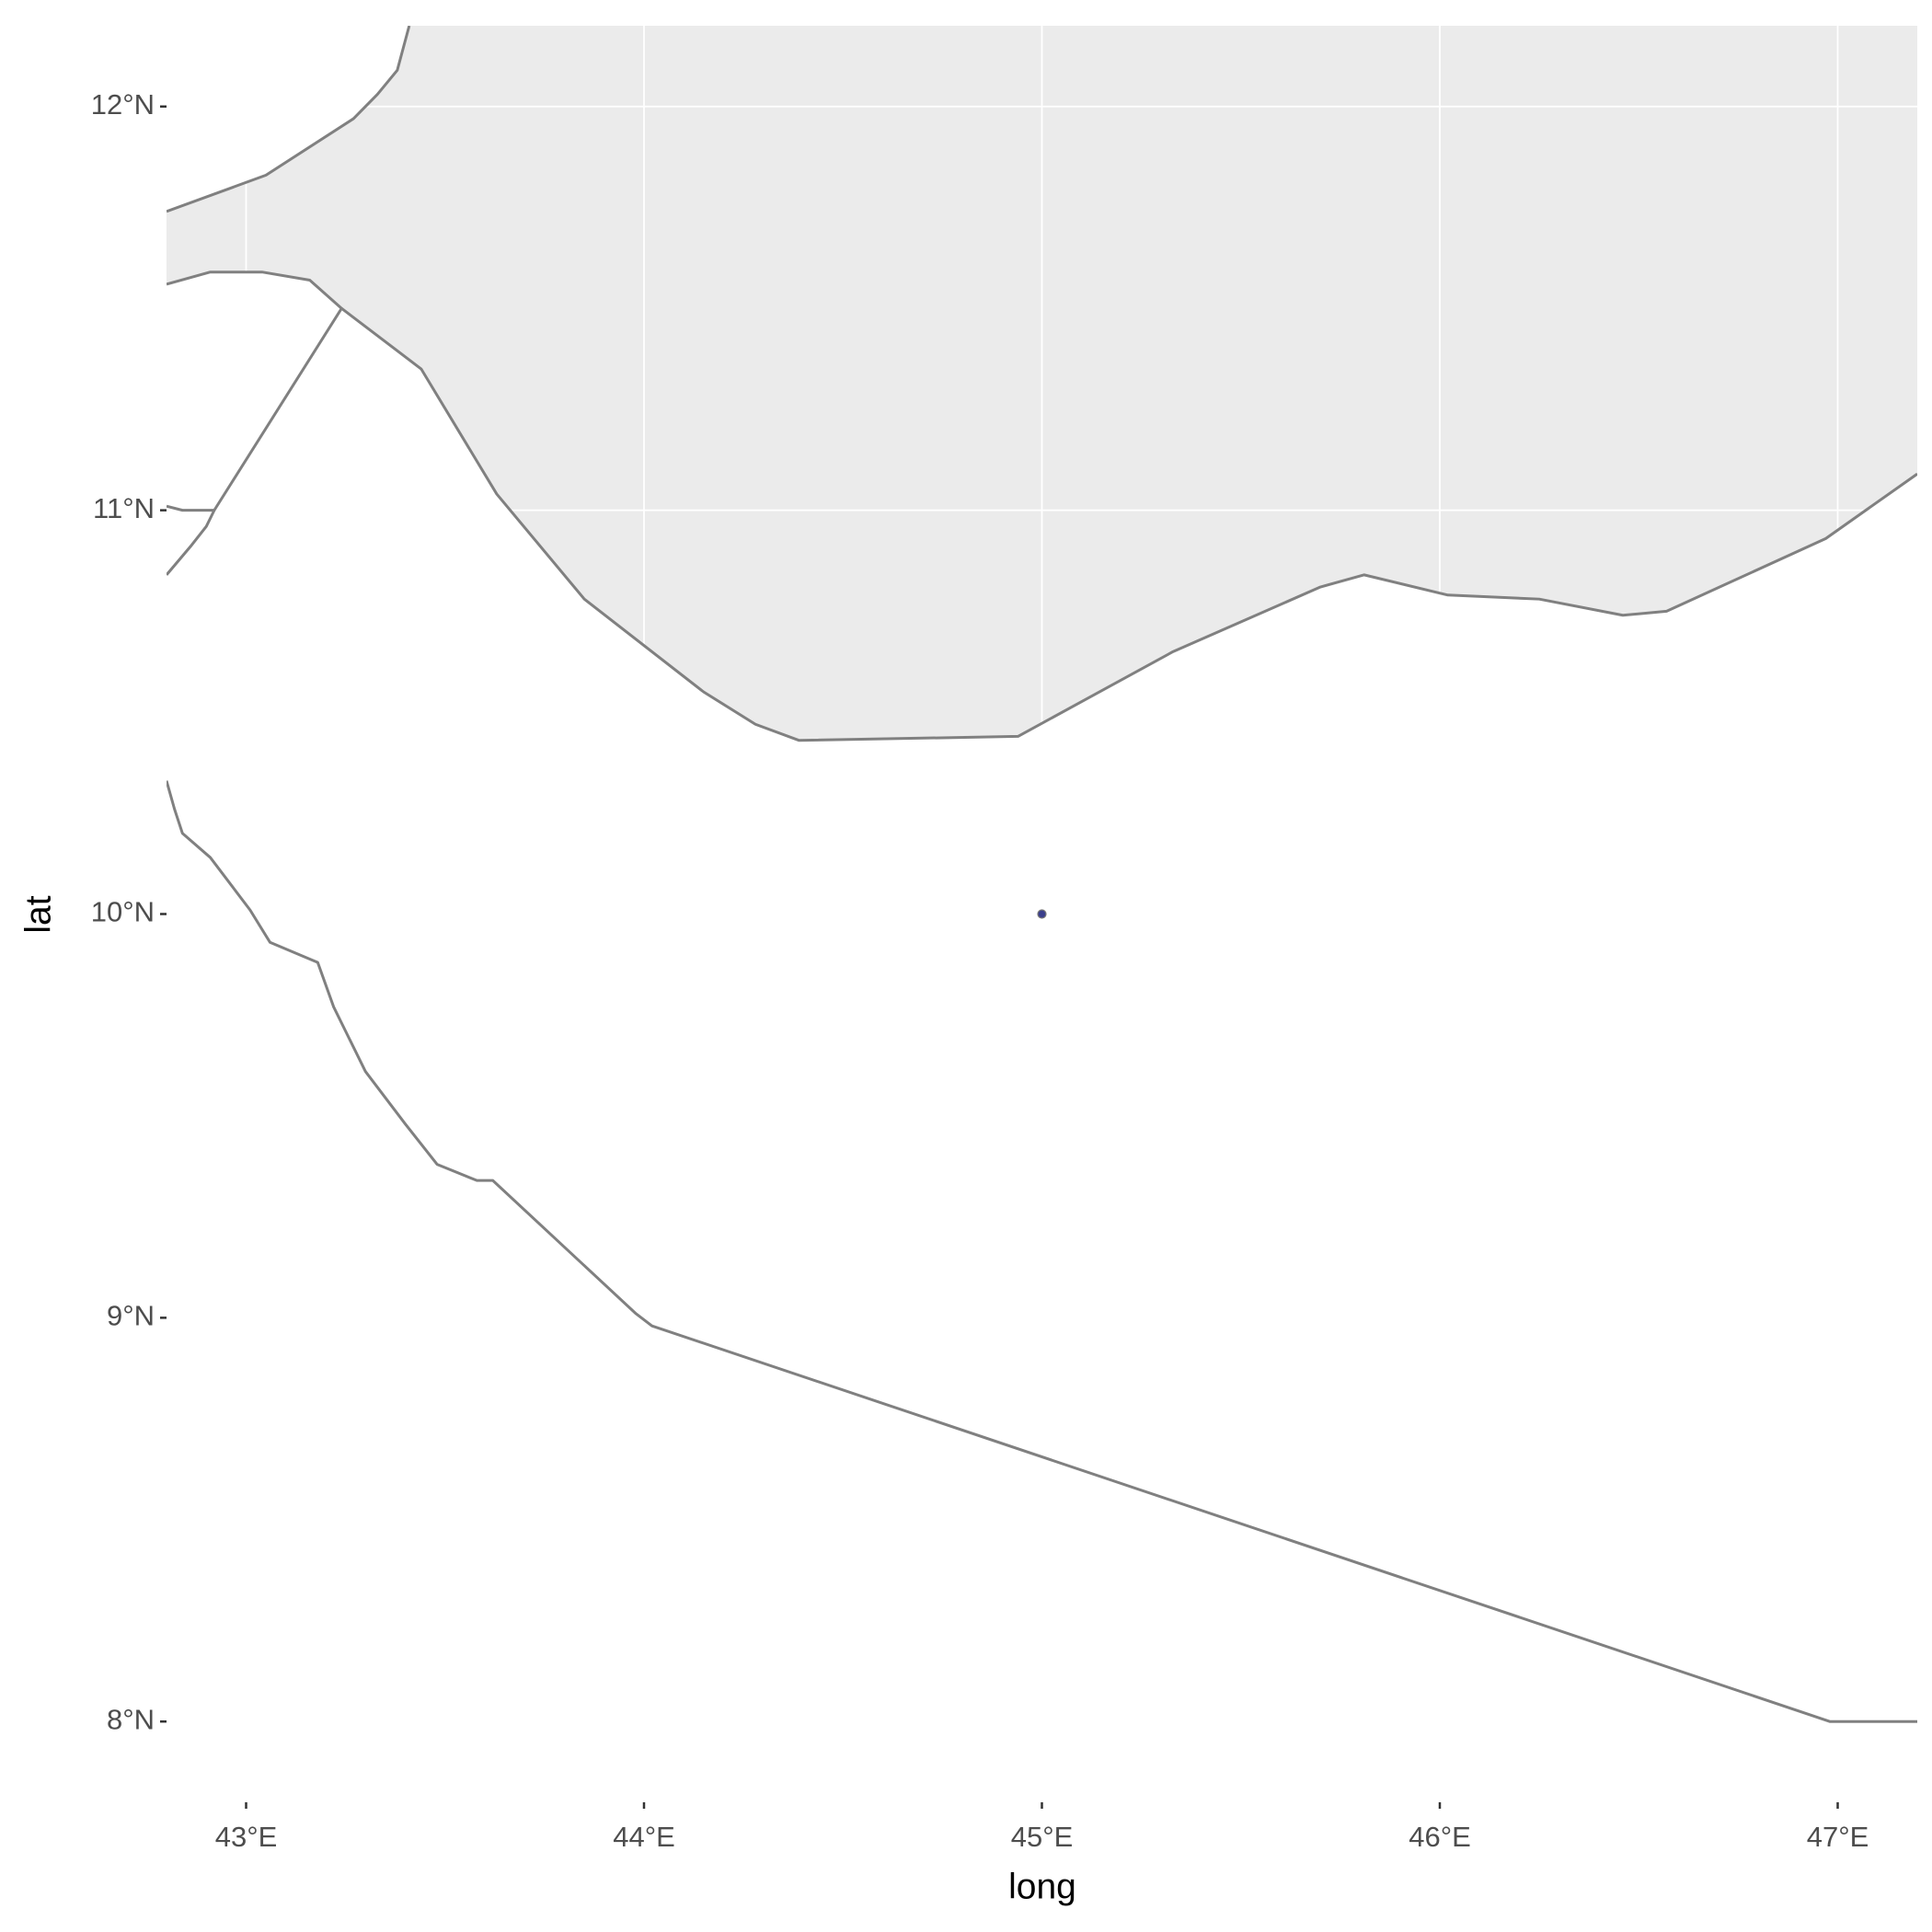 Image resolution: width=1932 pixels, height=1932 pixels. Describe the element at coordinates (38, 914) in the screenshot. I see `y-axis-title: lat` at that location.